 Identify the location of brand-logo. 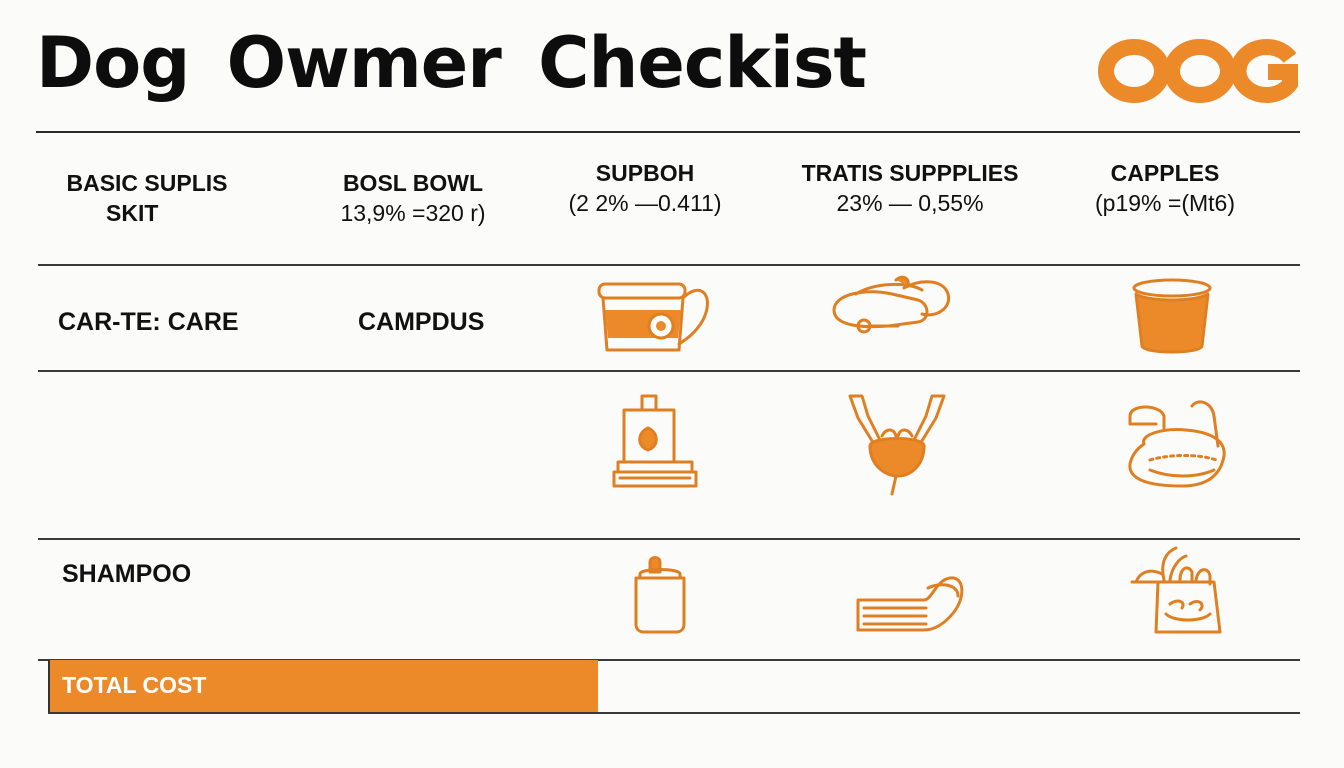
(1200, 71).